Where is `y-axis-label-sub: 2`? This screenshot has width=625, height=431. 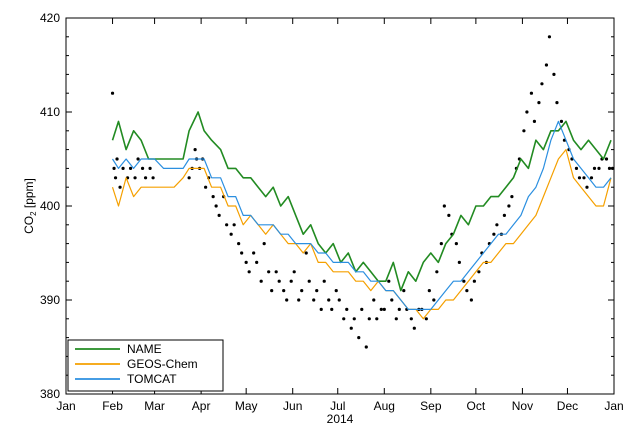
y-axis-label-sub: 2 is located at coordinates (33, 213).